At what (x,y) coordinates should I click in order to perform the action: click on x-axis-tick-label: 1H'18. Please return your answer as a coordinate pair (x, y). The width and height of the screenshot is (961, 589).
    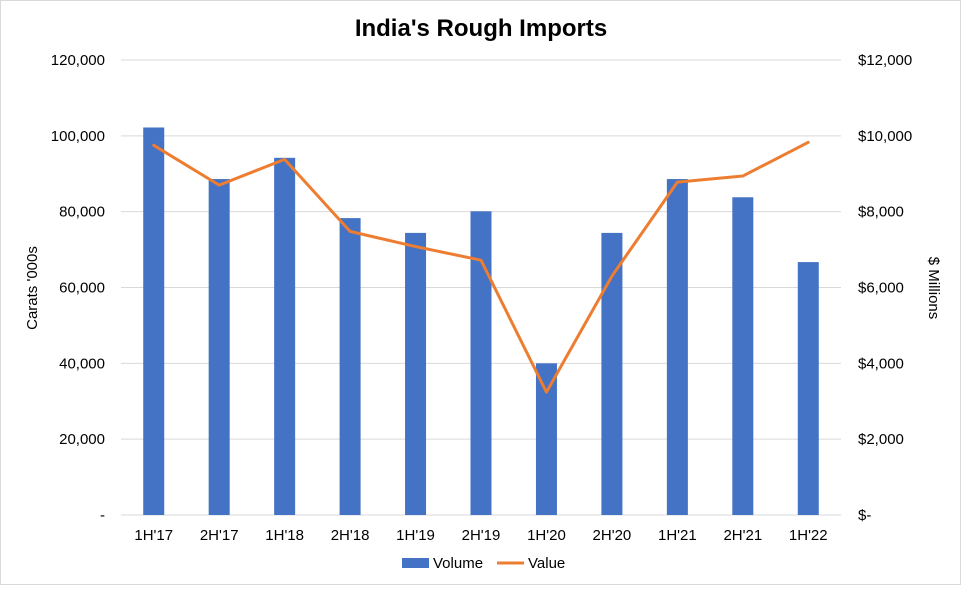
    Looking at the image, I should click on (284, 535).